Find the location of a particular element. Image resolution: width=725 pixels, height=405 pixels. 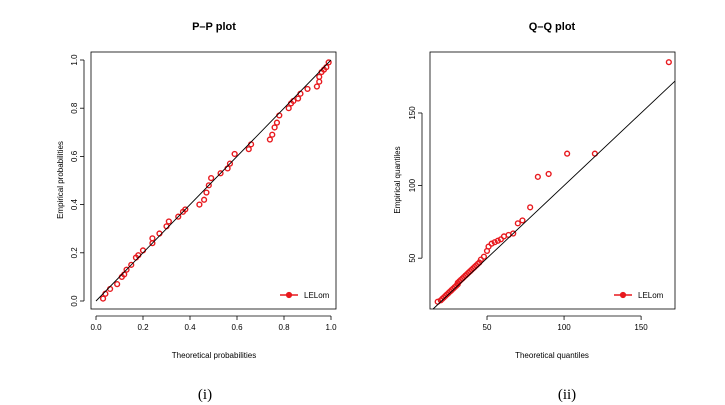

qq-y-axis-label: Empirical quantiles is located at coordinates (397, 179).